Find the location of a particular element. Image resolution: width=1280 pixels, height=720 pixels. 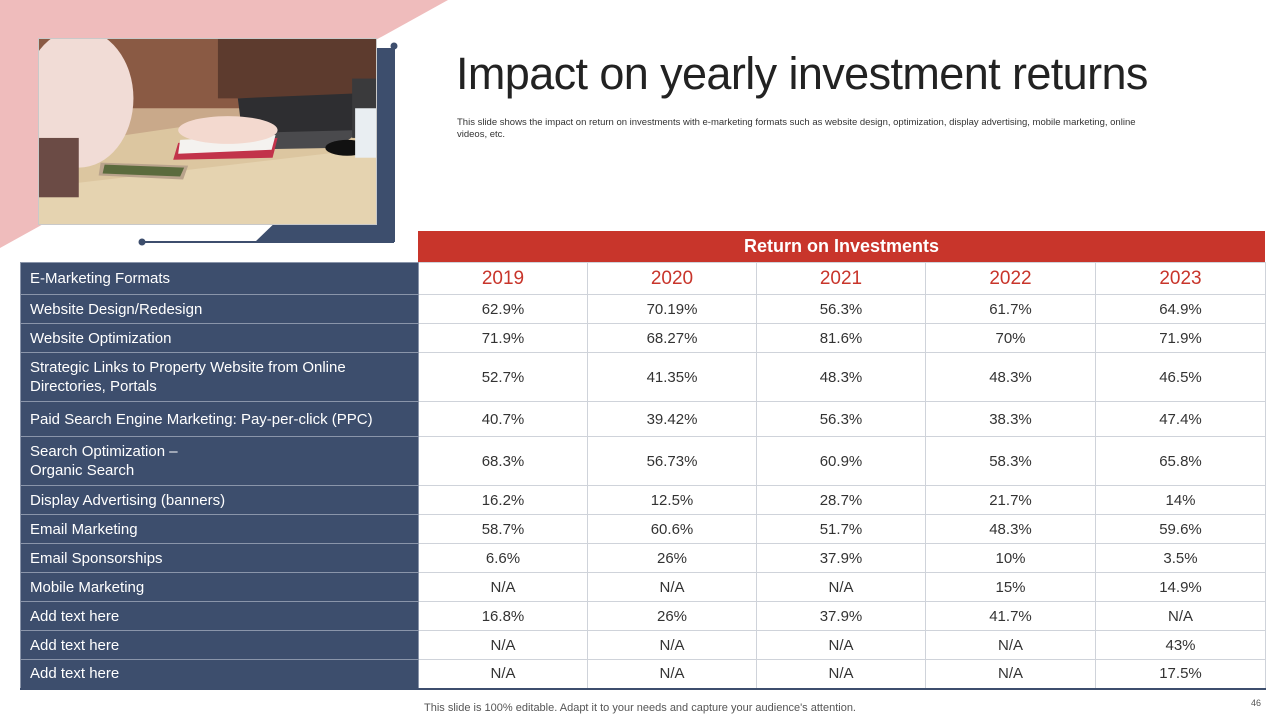

table-cell: 41.7% is located at coordinates (1010, 616).